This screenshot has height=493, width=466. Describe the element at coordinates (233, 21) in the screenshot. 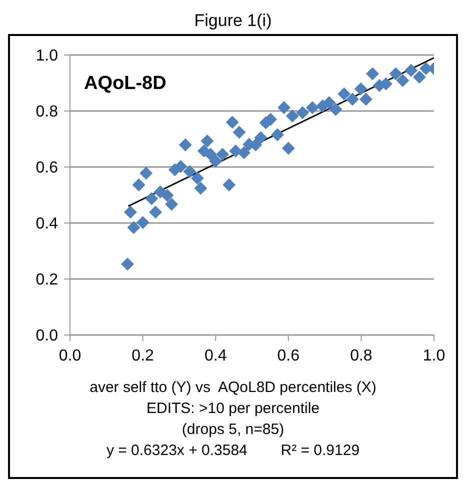

I see `chart-title: Figure 1(i)` at that location.